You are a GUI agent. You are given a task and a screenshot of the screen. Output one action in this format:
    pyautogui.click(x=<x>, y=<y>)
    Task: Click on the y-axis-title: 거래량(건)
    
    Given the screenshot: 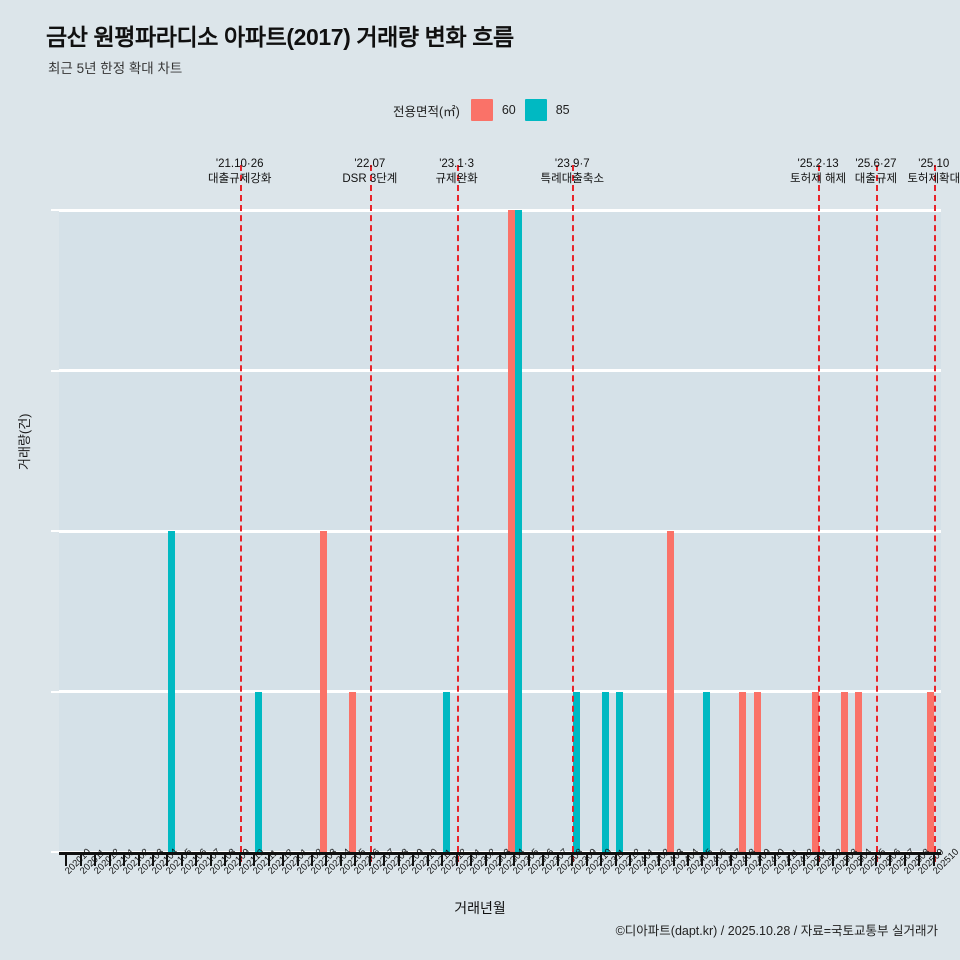 What is the action you would take?
    pyautogui.click(x=24, y=442)
    